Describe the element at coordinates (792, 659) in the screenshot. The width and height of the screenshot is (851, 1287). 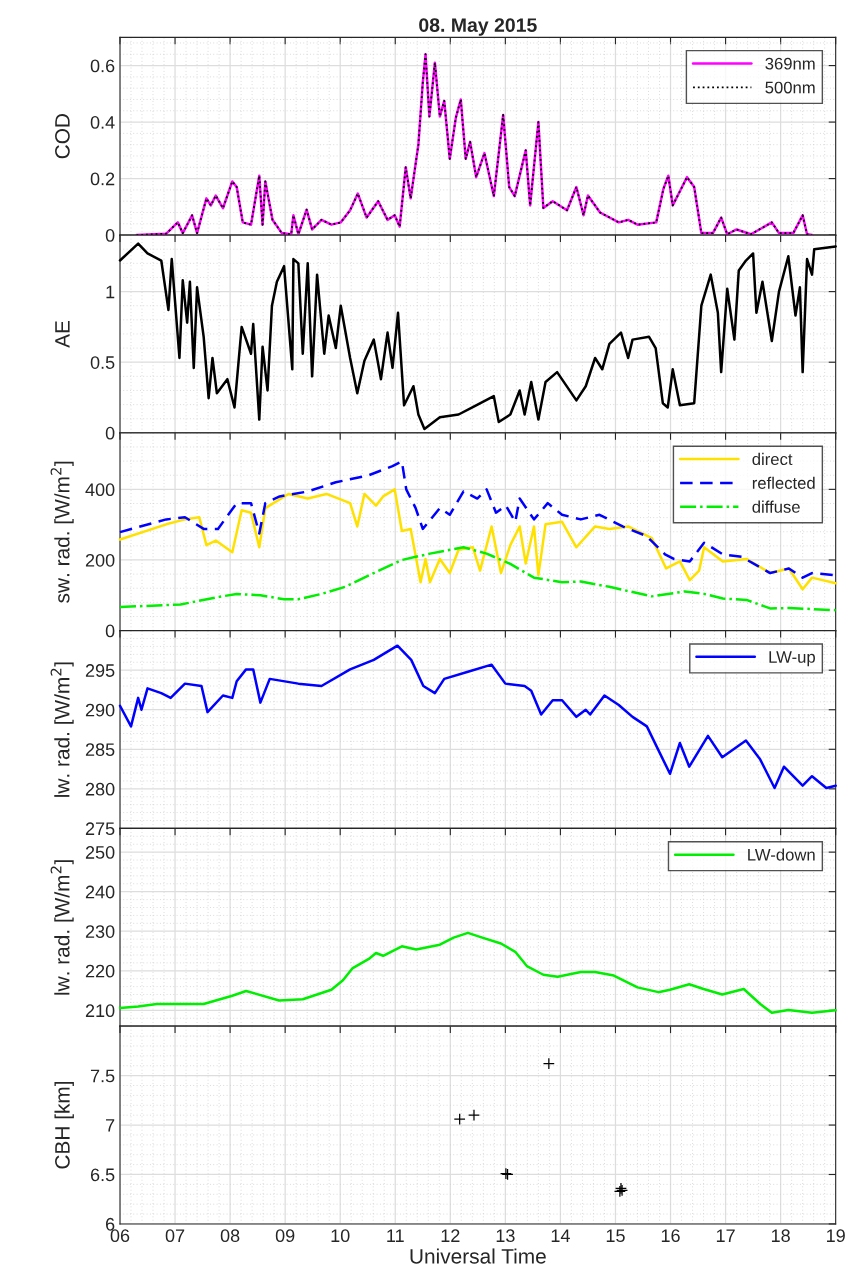
I see `legend-label: LW-up` at that location.